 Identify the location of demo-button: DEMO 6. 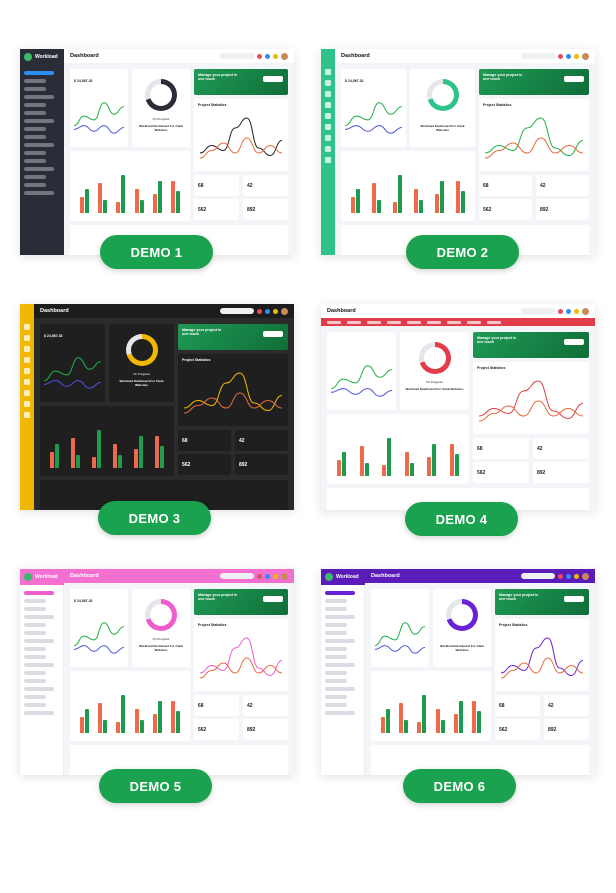
(459, 786).